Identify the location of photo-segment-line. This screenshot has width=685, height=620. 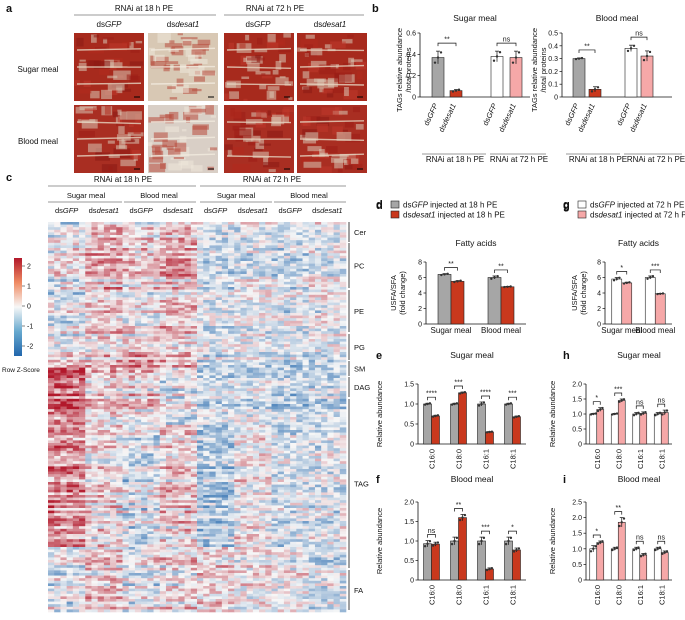
(109, 138).